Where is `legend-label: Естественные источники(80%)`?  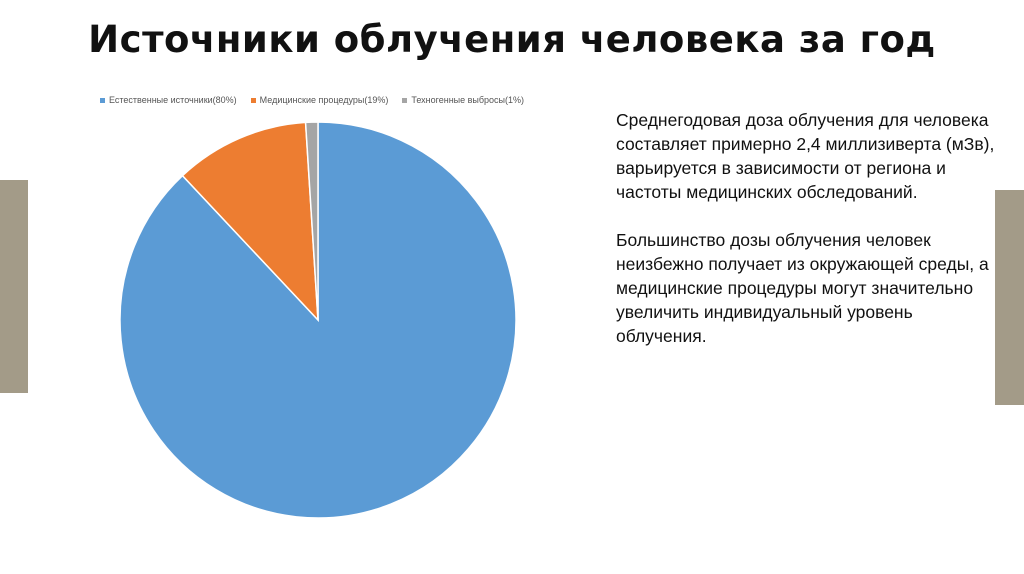
legend-label: Естественные источники(80%) is located at coordinates (173, 100).